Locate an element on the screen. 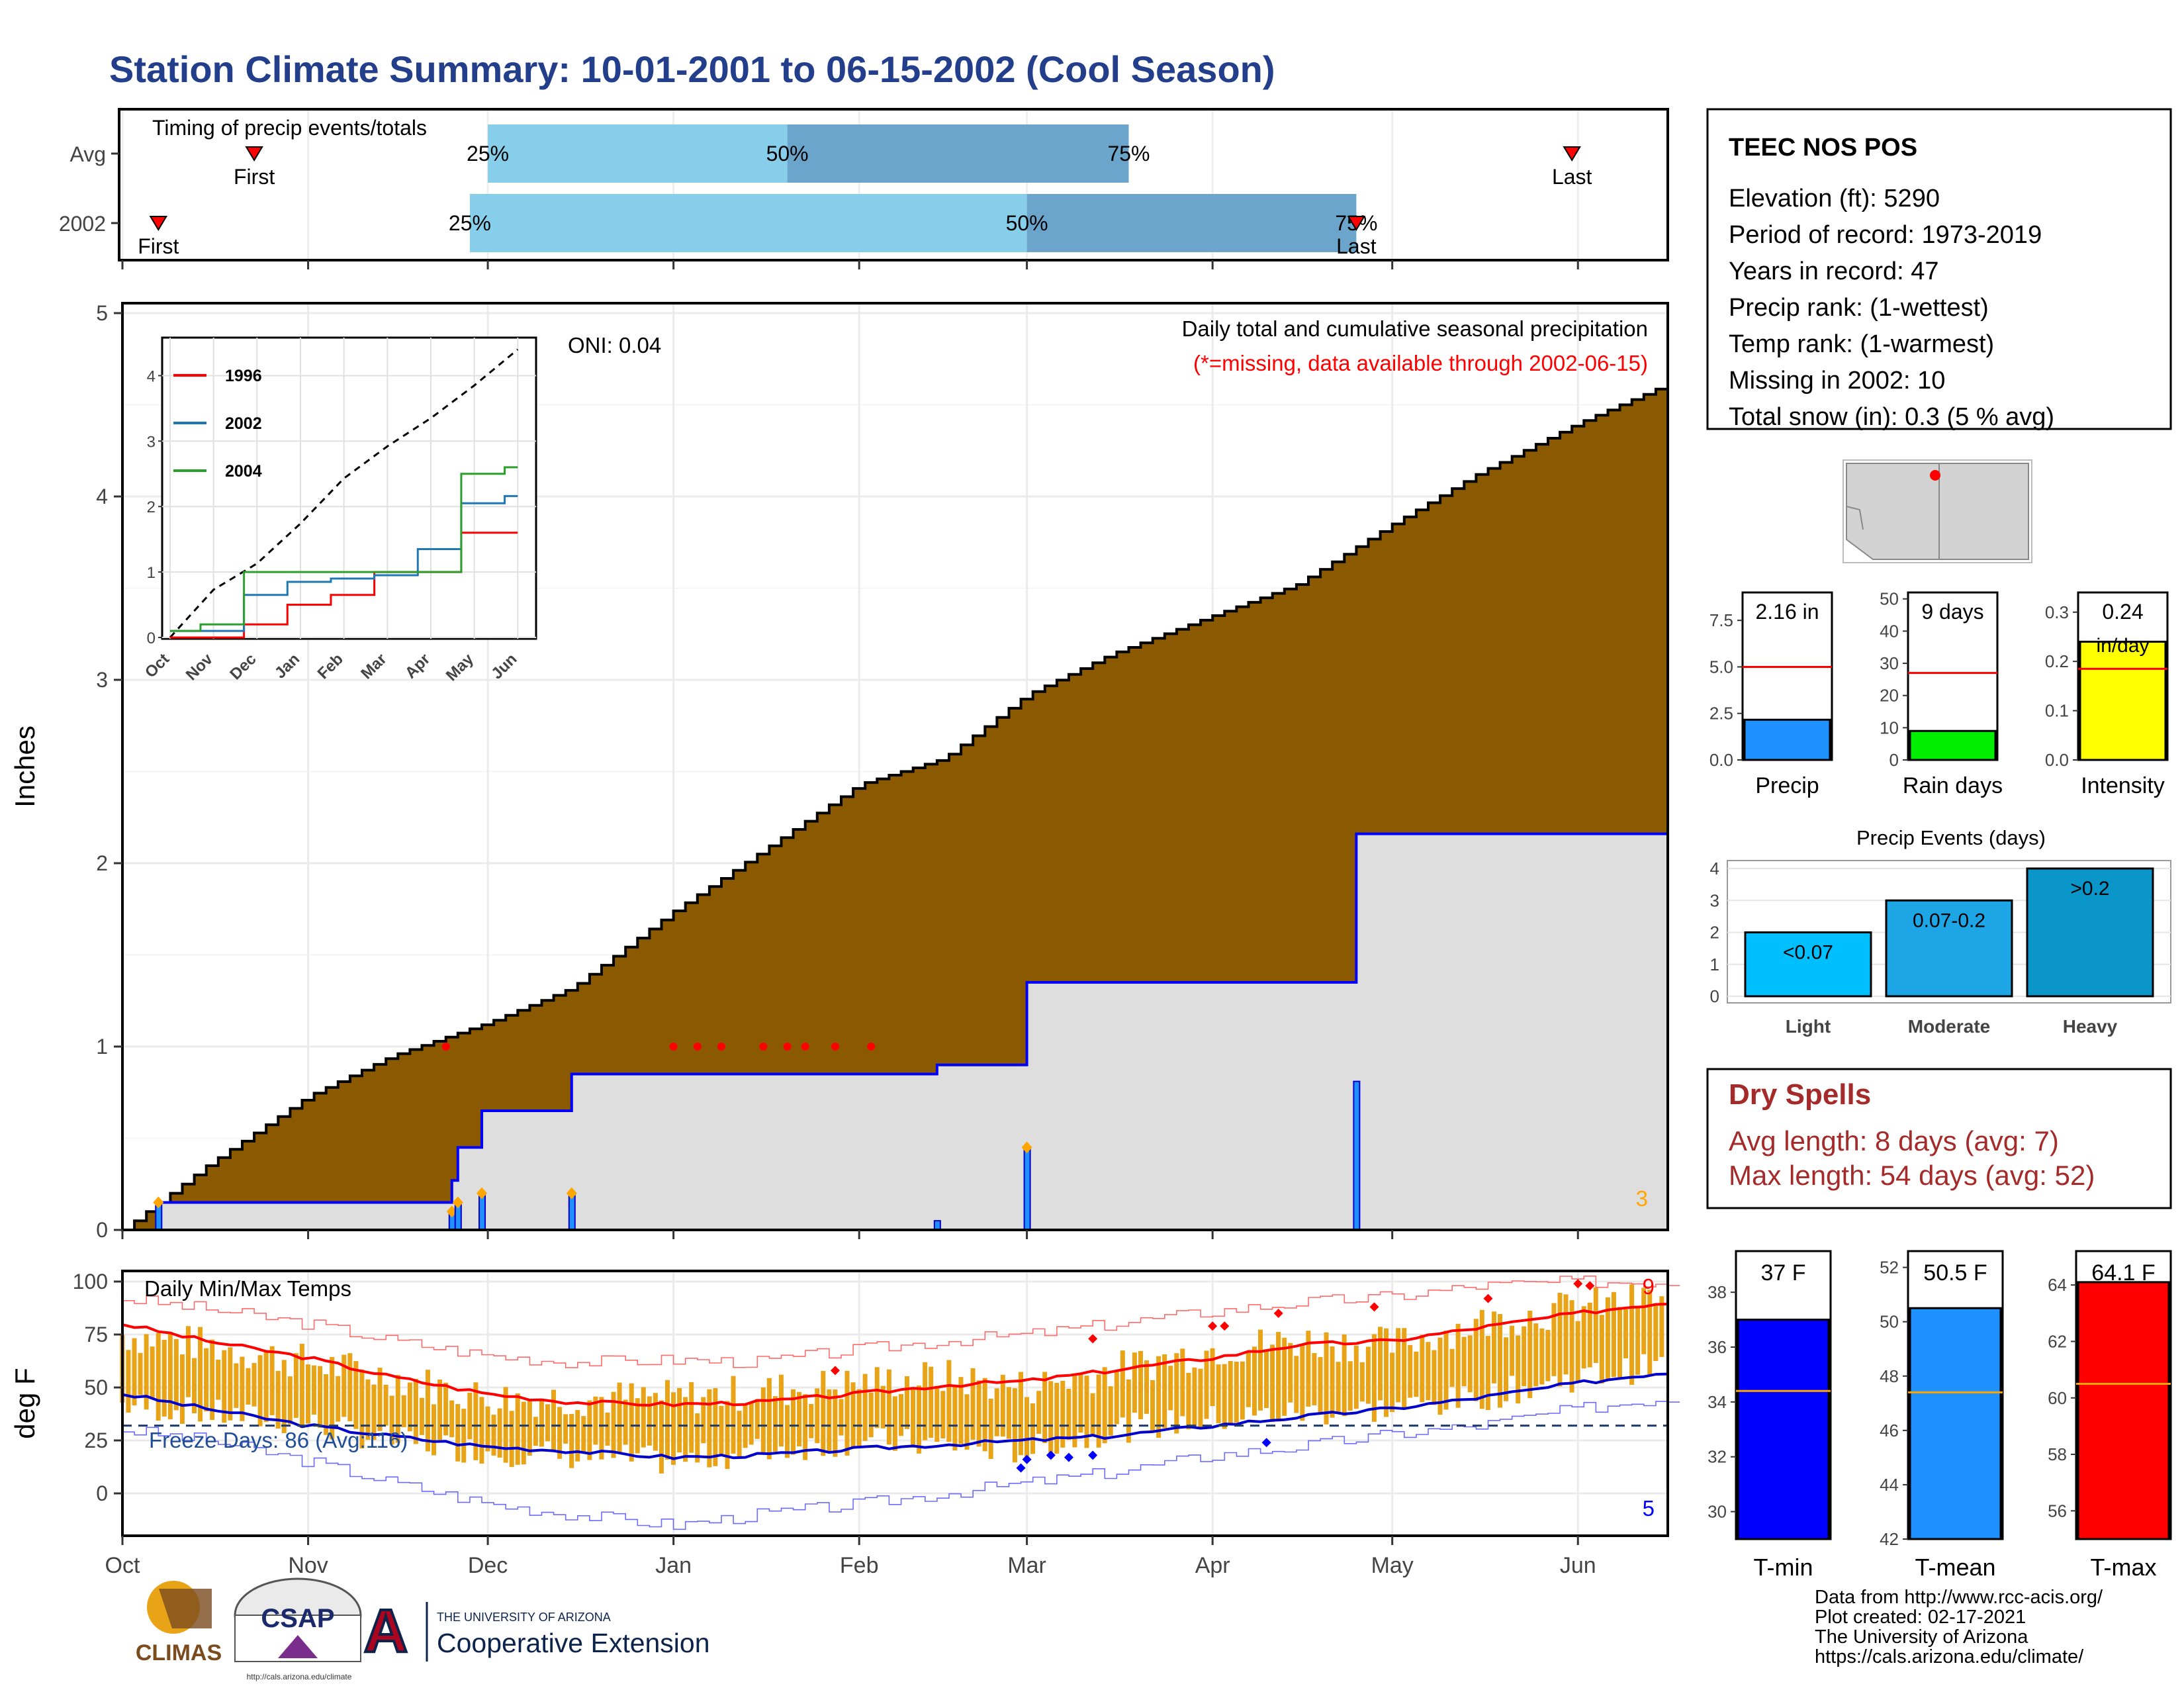 Image resolution: width=2184 pixels, height=1688 pixels. mini-bar-value is located at coordinates (2123, 700).